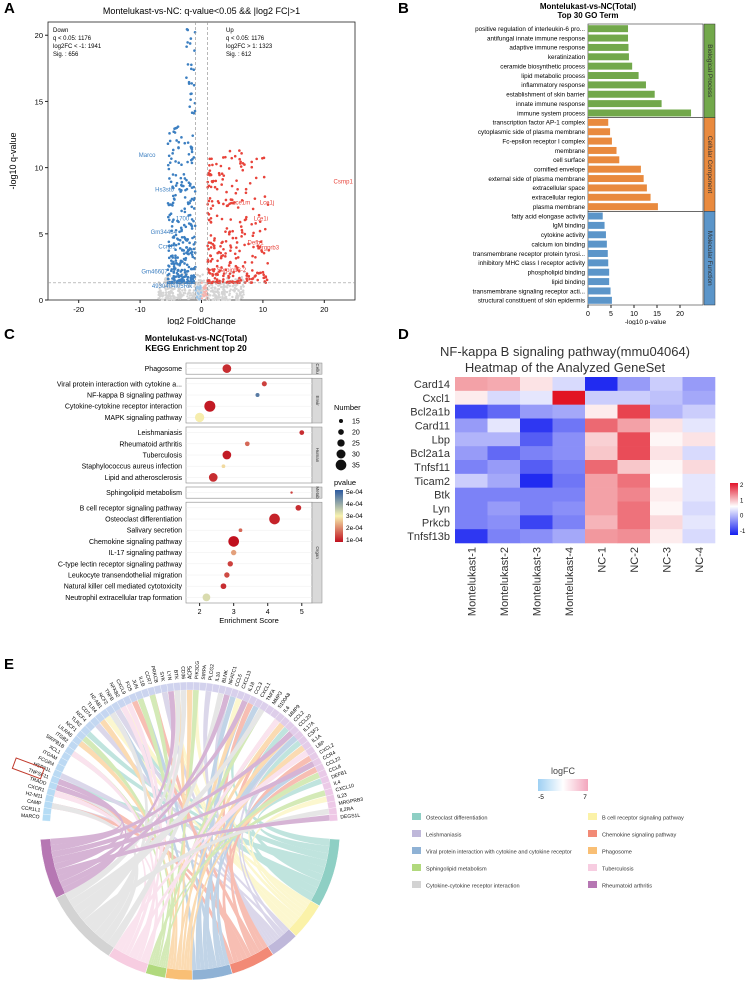  What do you see at coordinates (286, 709) in the screenshot?
I see `chord-gene-label: IL6` at bounding box center [286, 709].